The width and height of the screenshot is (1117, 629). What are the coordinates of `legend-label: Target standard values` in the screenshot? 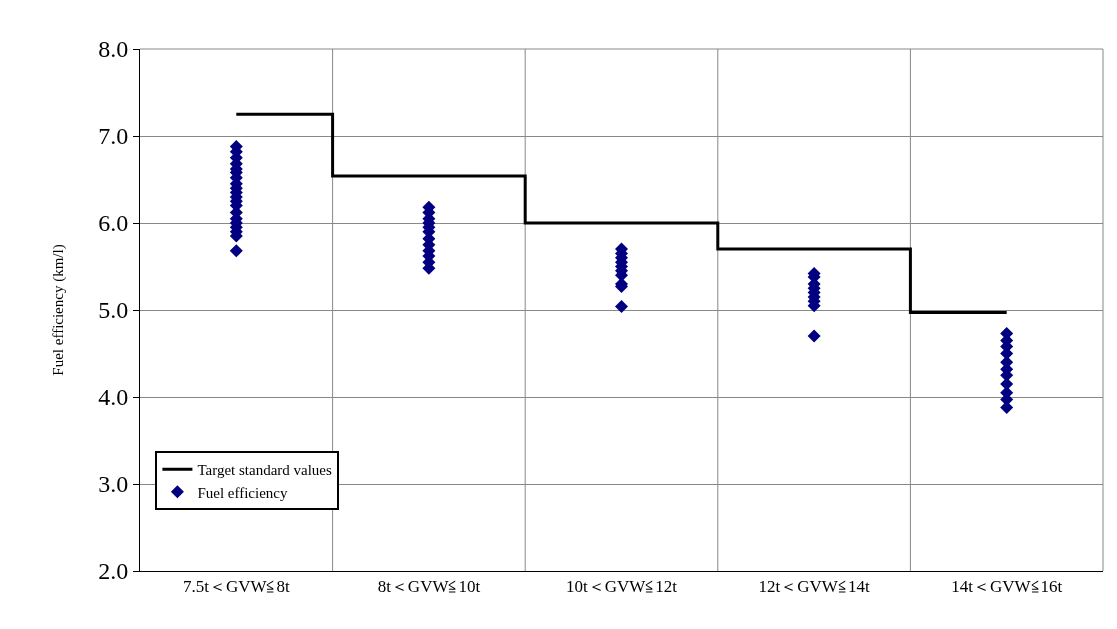 It's located at (265, 470).